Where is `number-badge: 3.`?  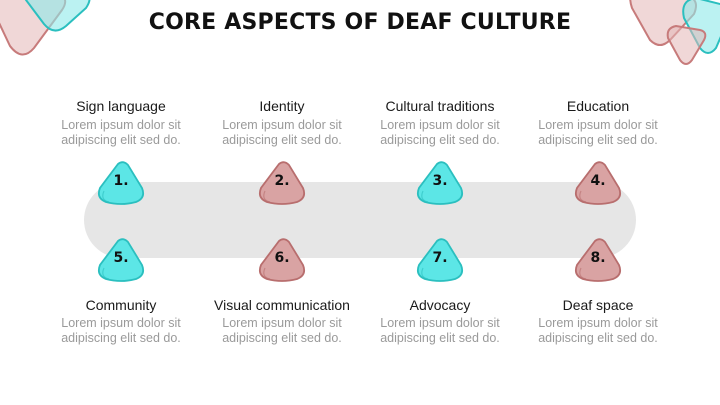 number-badge: 3. is located at coordinates (440, 183).